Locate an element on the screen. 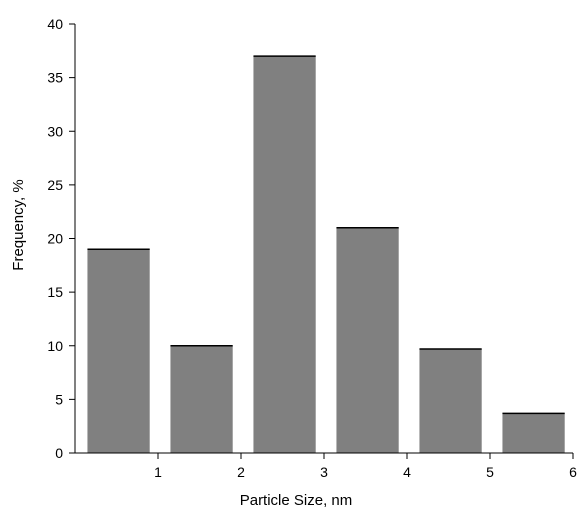 This screenshot has height=515, width=580. y-tick-label: 35 is located at coordinates (55, 78).